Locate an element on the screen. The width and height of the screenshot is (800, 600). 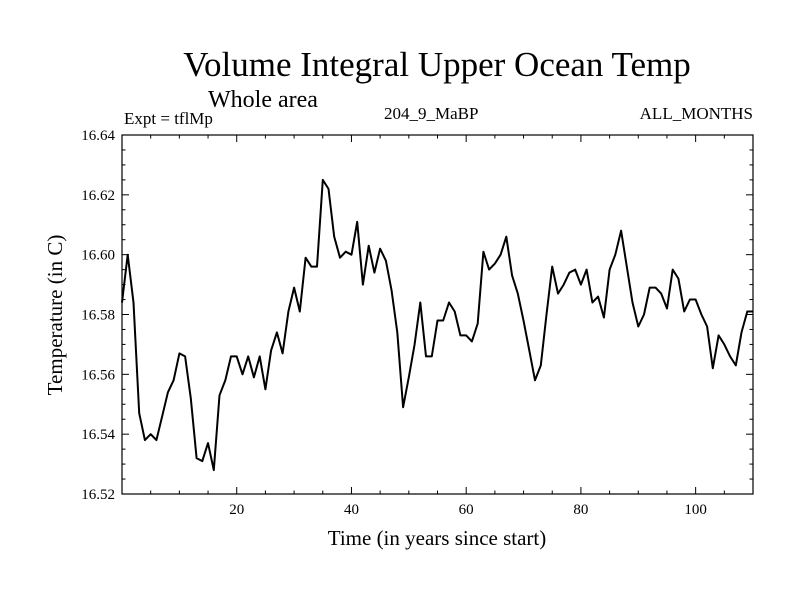
y-tick-label: 16.64 is located at coordinates (98, 136).